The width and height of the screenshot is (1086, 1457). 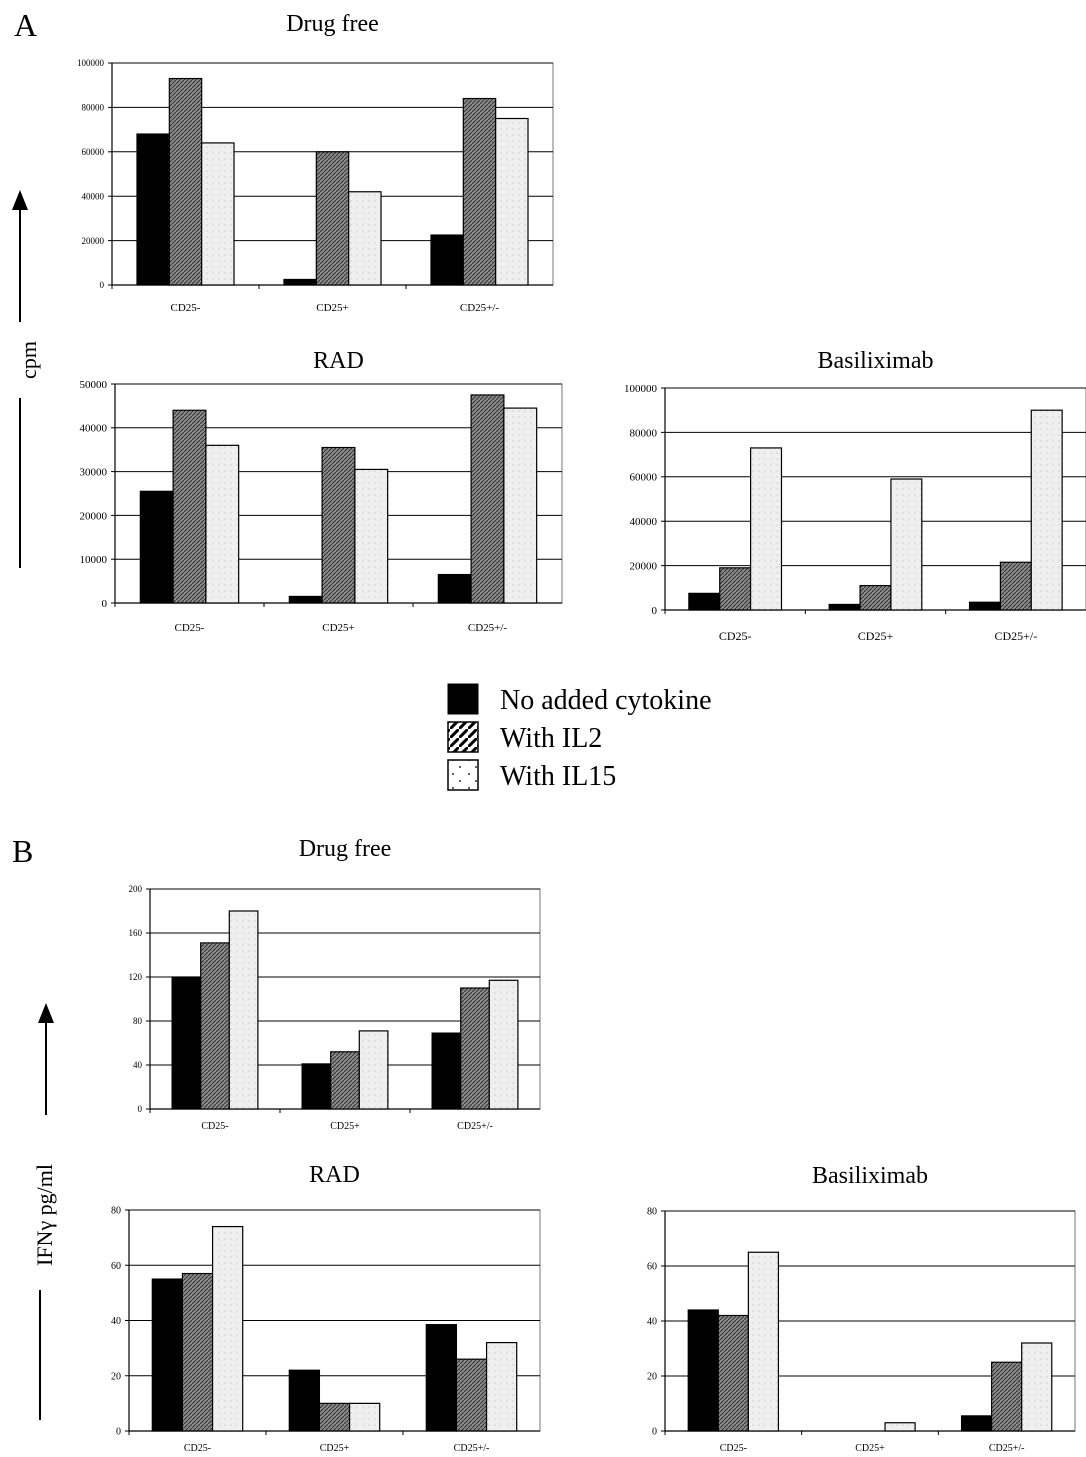 I want to click on y-tick-label: 10000, so click(x=94, y=560).